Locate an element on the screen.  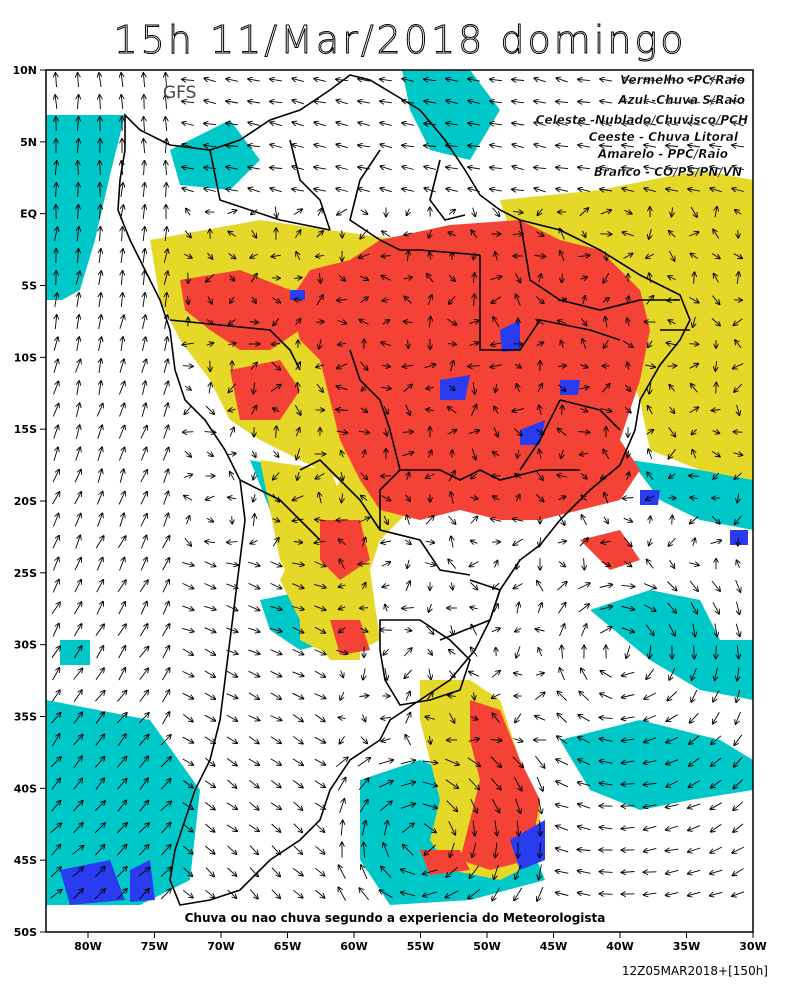
legend-entry-yellow: Amarelo - PPC/Raio is located at coordinates (662, 154).